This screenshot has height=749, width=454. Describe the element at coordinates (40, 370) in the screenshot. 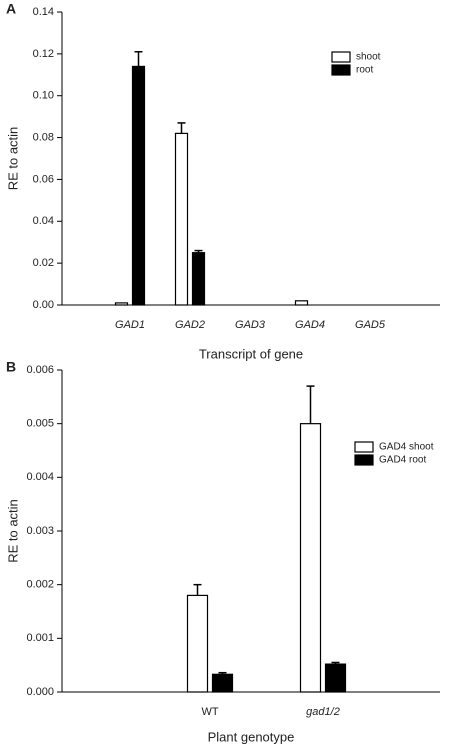

I see `y-tick-label: 0.006` at that location.